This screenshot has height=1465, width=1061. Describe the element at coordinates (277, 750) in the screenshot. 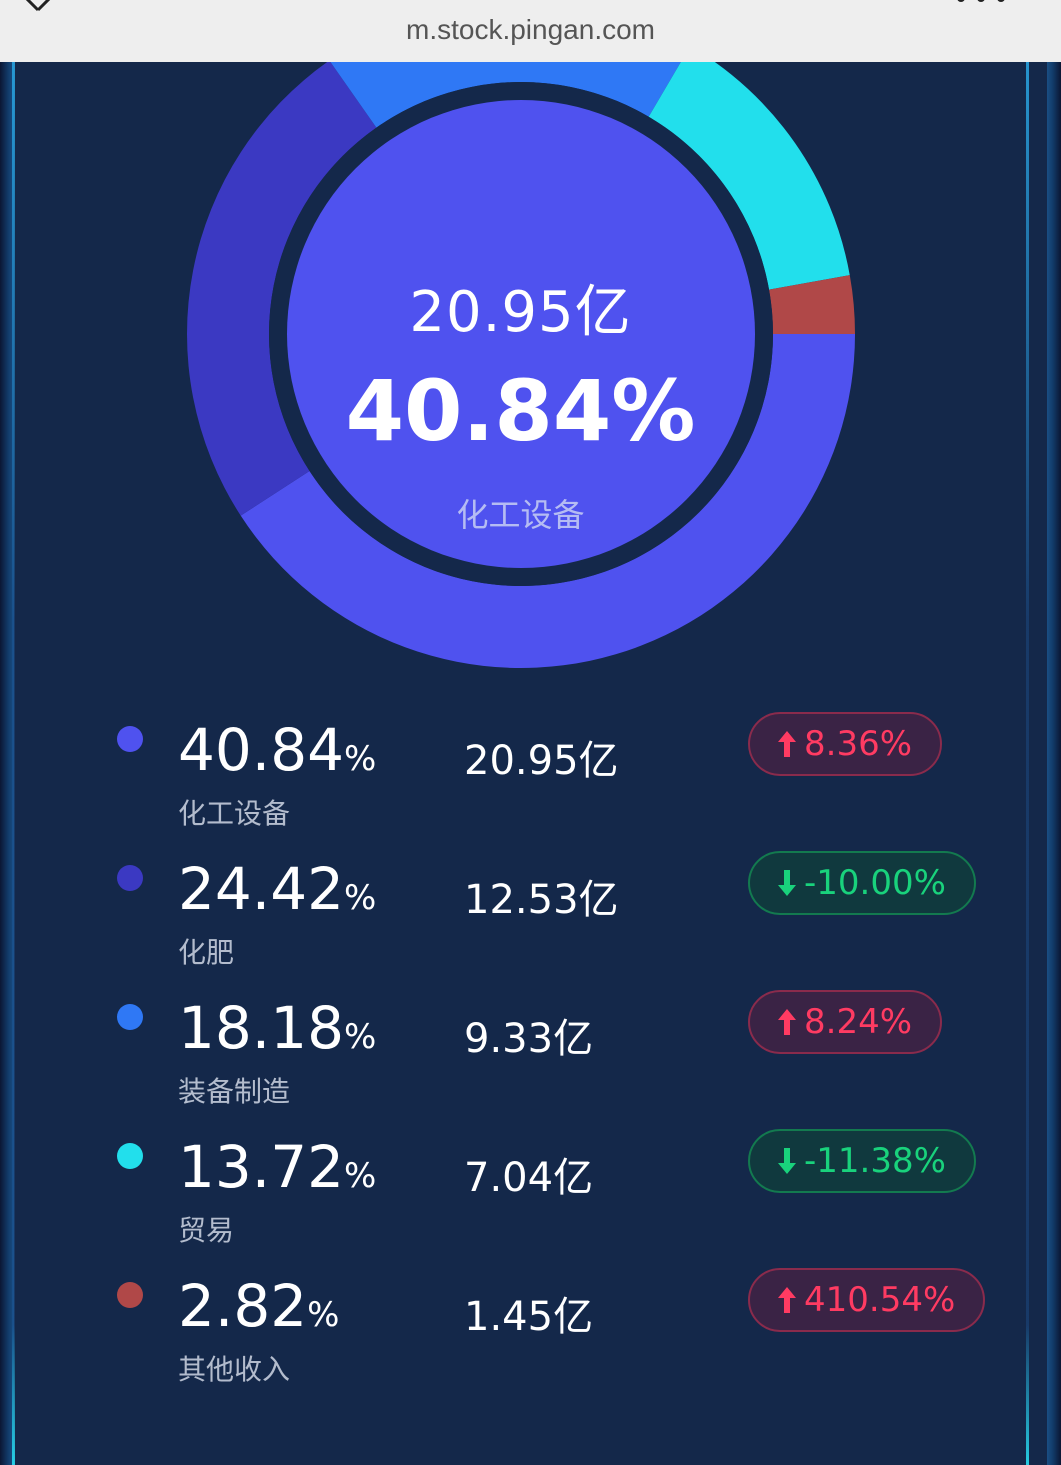

I see `legend-percent: 40.84%` at that location.